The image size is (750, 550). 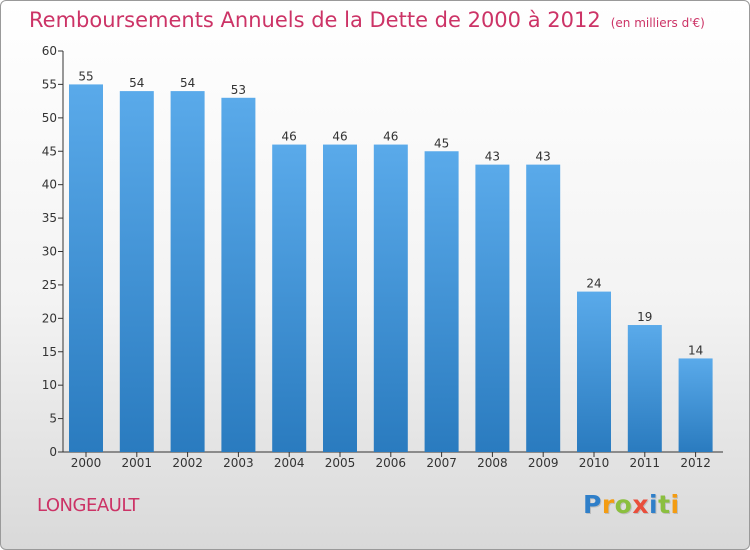 What do you see at coordinates (340, 463) in the screenshot?
I see `x-tick-label: 2005` at bounding box center [340, 463].